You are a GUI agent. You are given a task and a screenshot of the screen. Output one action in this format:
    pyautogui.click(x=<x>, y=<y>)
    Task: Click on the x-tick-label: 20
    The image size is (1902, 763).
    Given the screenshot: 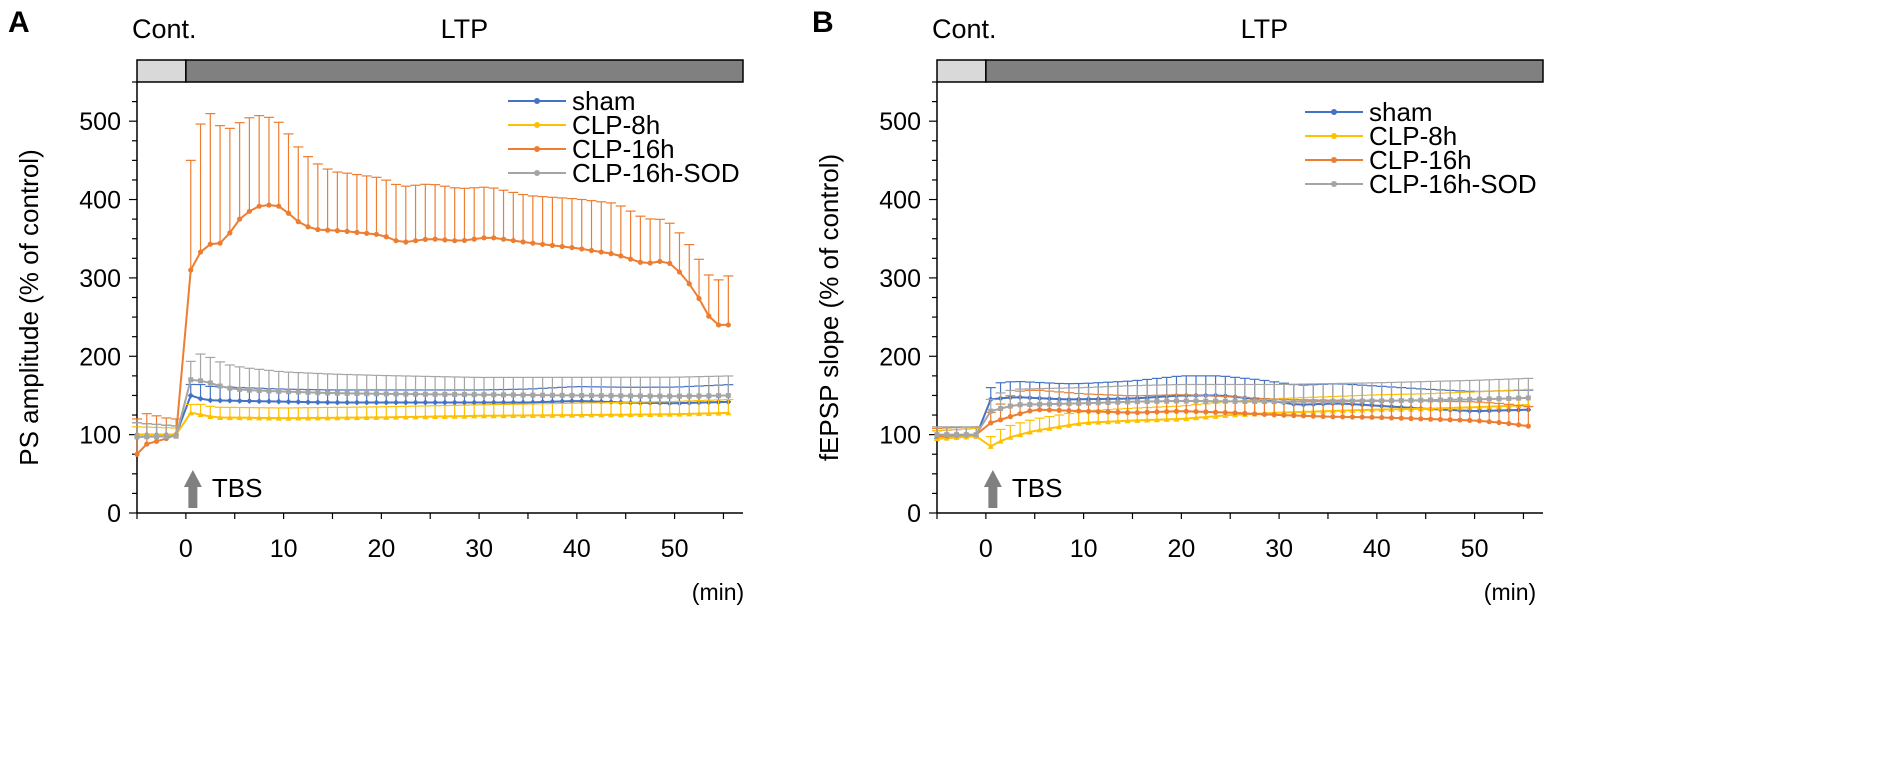 What is the action you would take?
    pyautogui.click(x=1181, y=549)
    